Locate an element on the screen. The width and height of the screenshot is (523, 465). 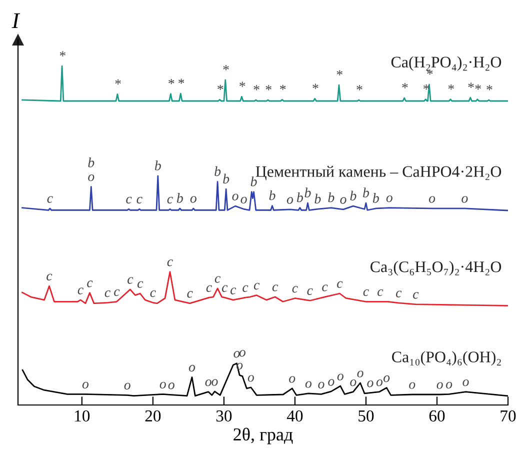
series-label: Ca₃(C₆H₅O₇)₂·4H₂O is located at coordinates (436, 268).